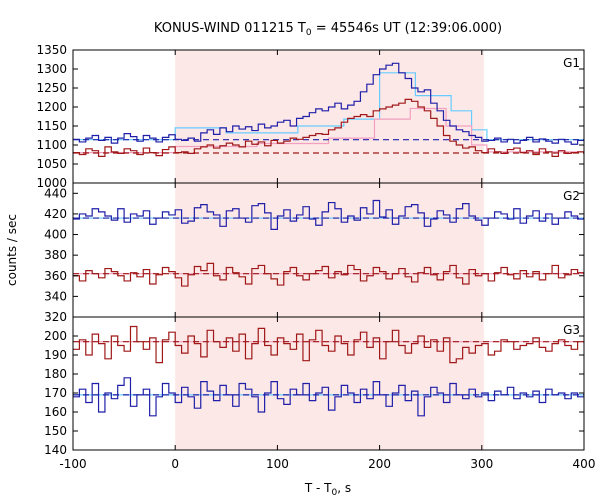 The image size is (600, 504). Describe the element at coordinates (51, 126) in the screenshot. I see `G1-ytick-label: 1150` at that location.